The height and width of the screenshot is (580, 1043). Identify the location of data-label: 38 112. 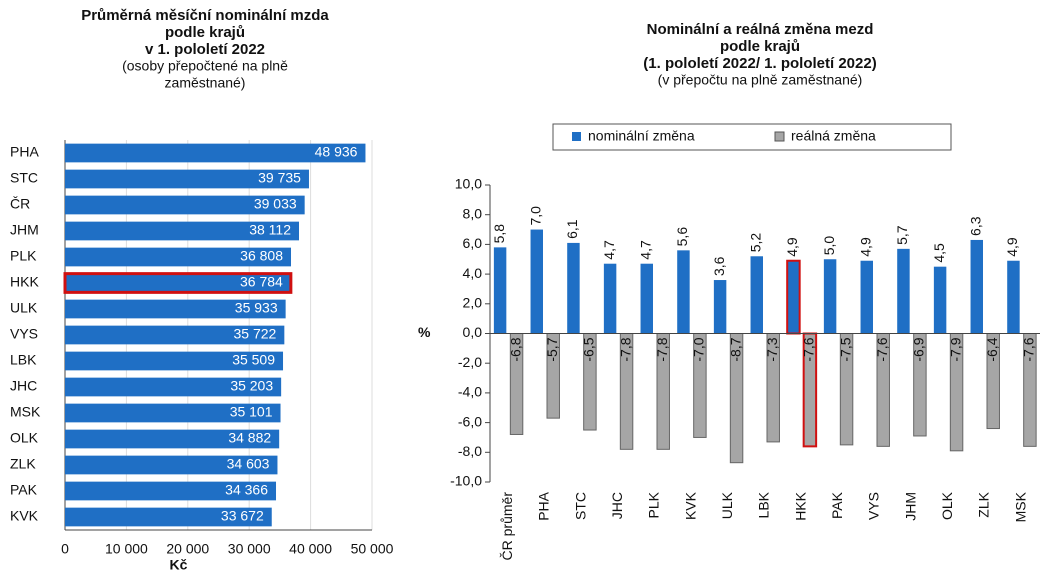
(270, 230).